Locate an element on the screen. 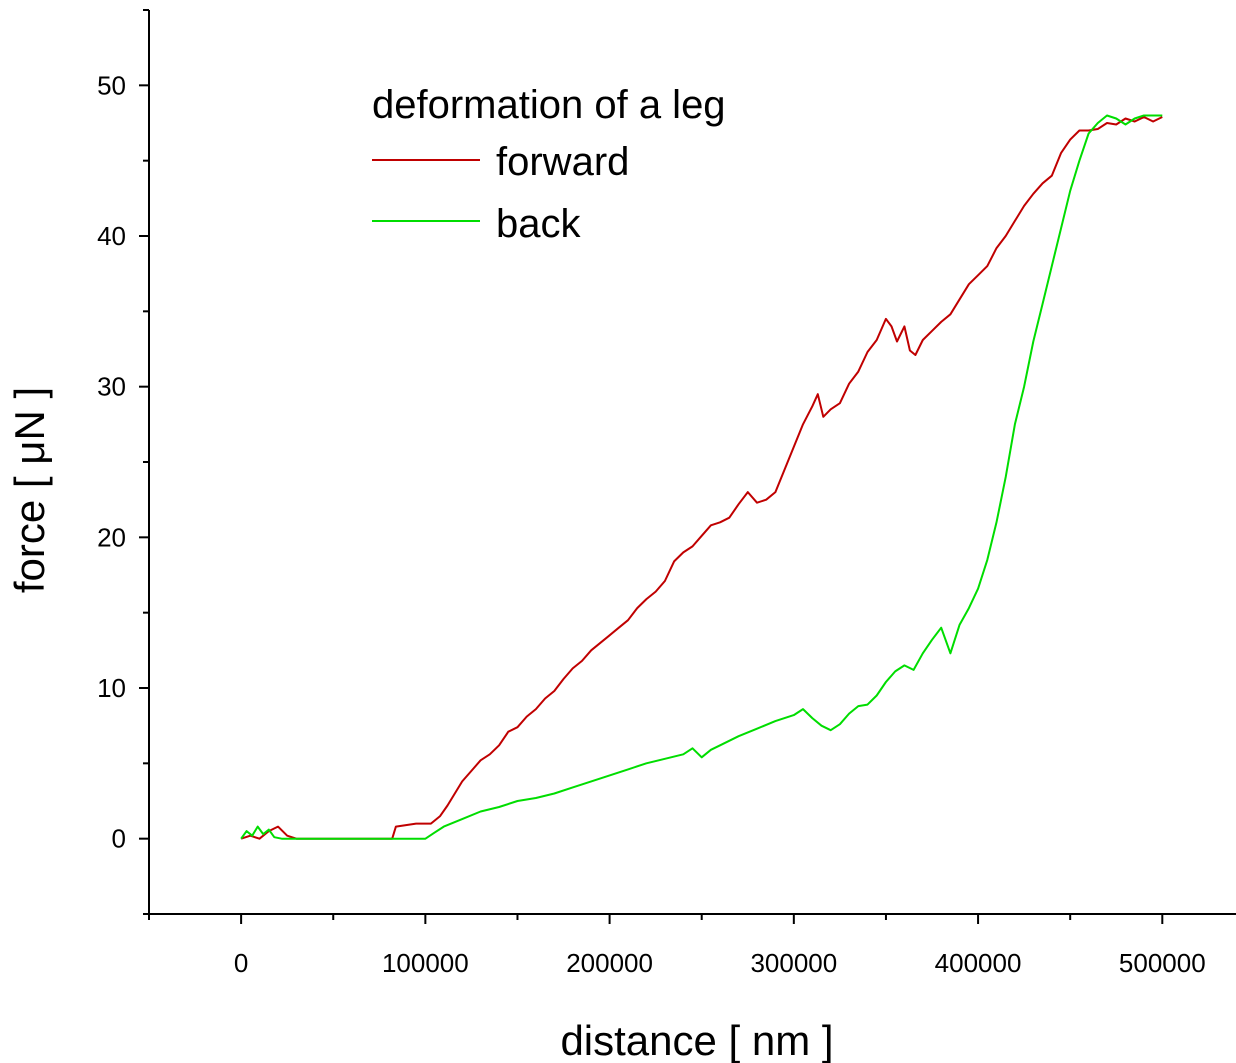  x-axis-label: distance [ nm ] is located at coordinates (696, 1040).